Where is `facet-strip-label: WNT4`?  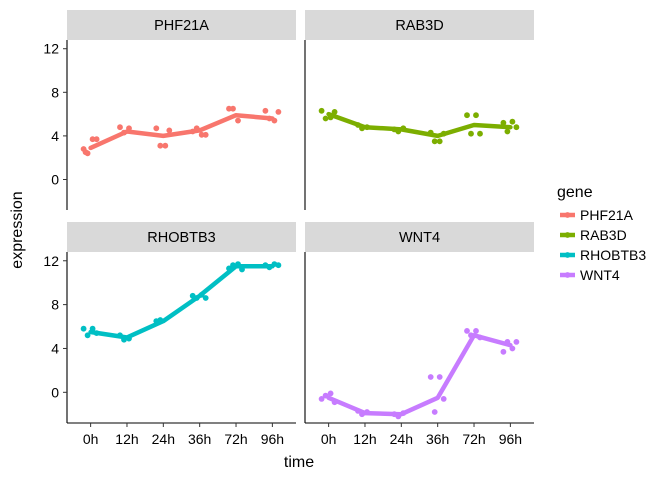
facet-strip-label: WNT4 is located at coordinates (419, 238).